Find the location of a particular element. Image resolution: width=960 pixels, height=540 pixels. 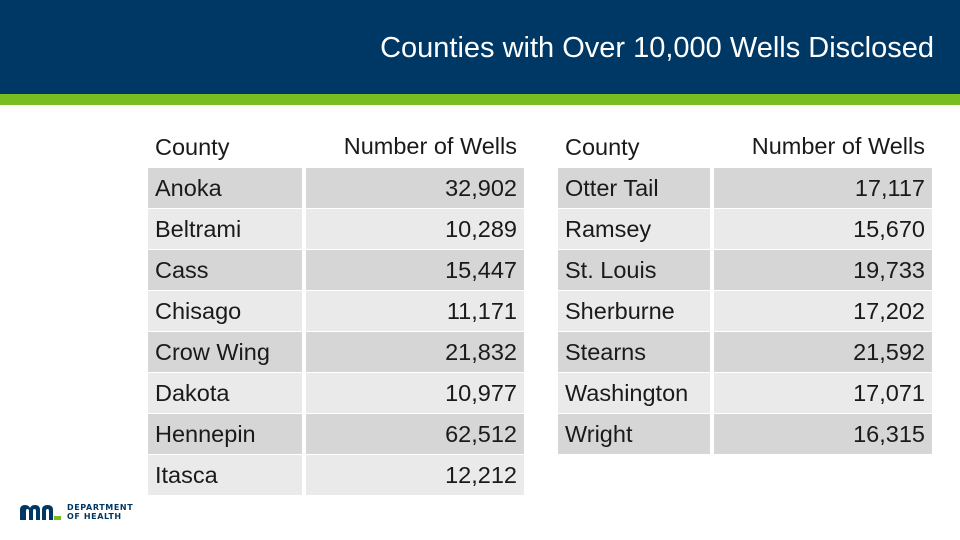

county-cell: Hennepin is located at coordinates (227, 434).